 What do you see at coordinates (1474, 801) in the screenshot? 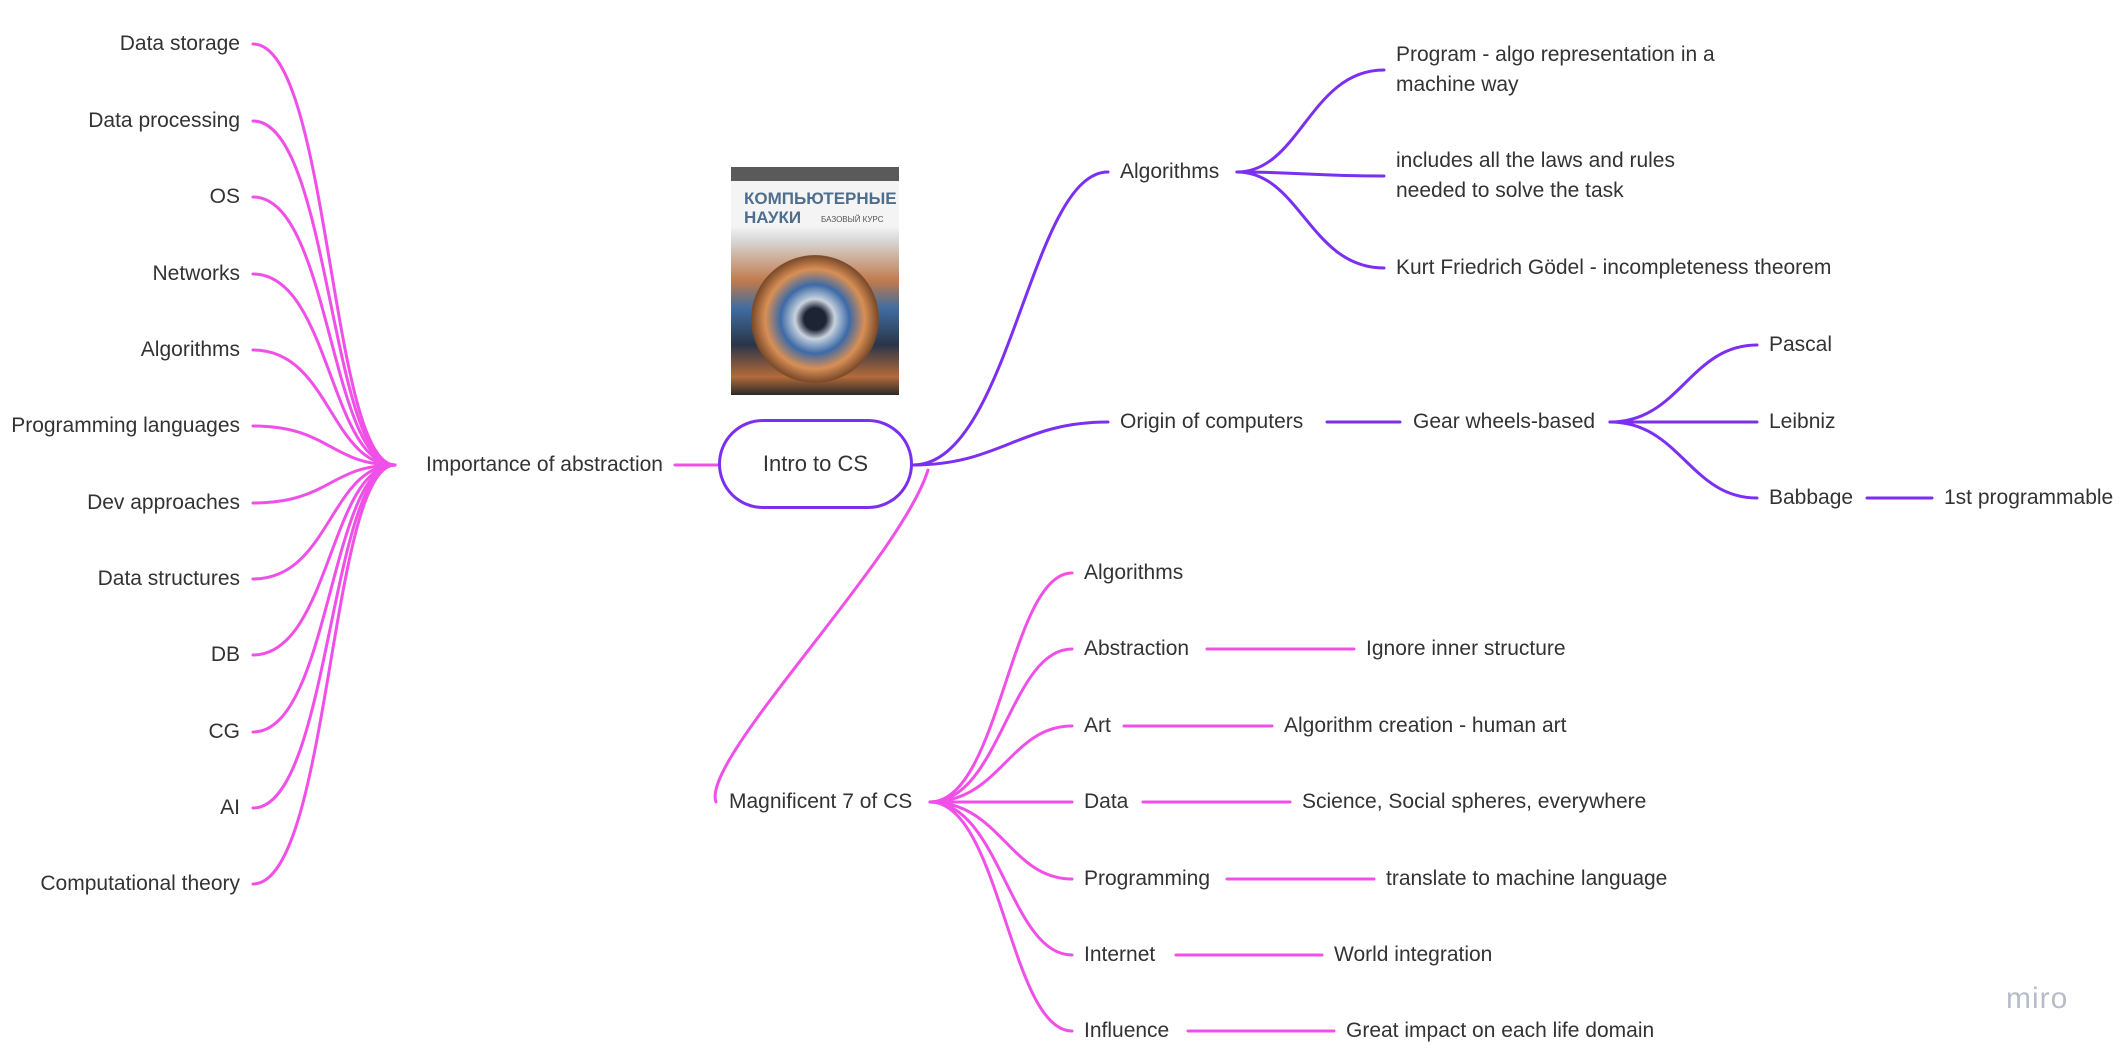
I see `magnificent-note: Science, Social spheres, everywhere` at bounding box center [1474, 801].